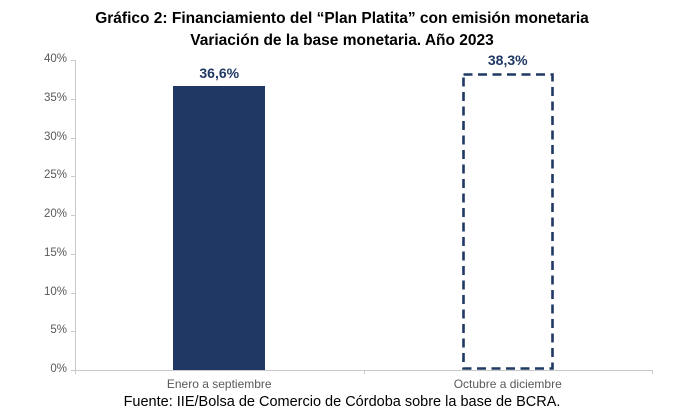 The width and height of the screenshot is (684, 420). Describe the element at coordinates (507, 60) in the screenshot. I see `bar-value-label: 38,3%` at that location.